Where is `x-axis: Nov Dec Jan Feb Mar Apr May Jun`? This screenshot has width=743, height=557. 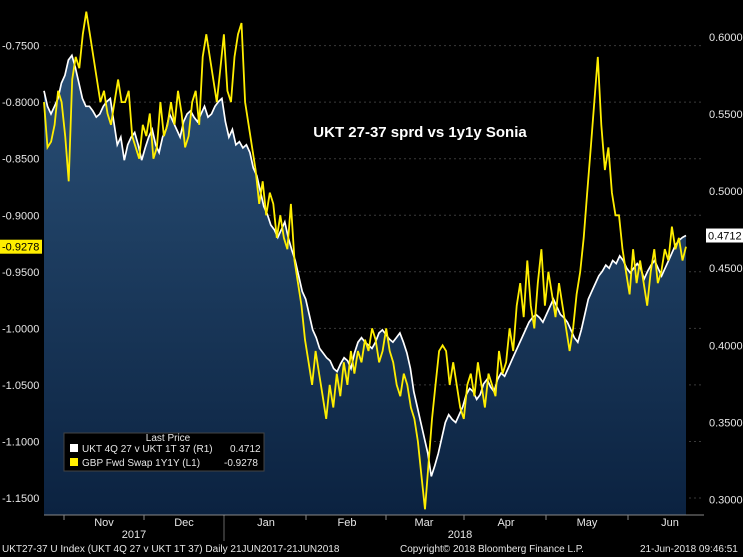 x-axis: Nov Dec Jan Feb Mar Apr May Jun is located at coordinates (371, 522).